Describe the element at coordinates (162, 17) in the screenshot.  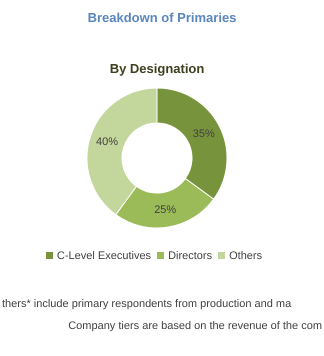
I see `chart-title: Breakdown of Primaries` at that location.